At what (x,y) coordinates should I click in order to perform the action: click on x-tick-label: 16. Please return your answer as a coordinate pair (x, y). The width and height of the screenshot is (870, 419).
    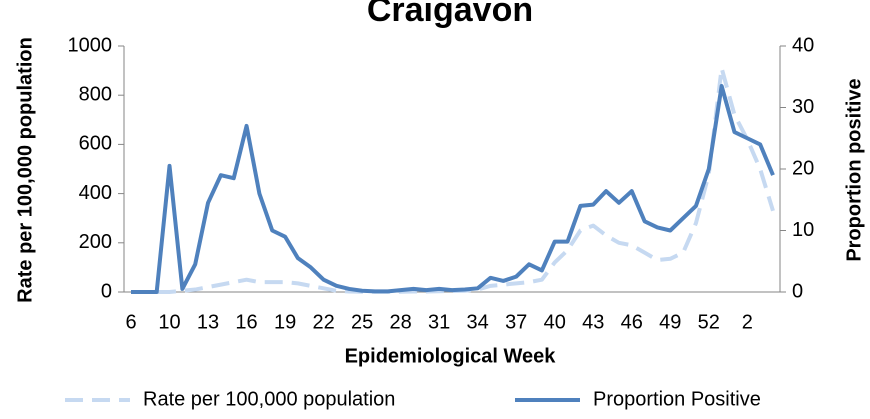
    Looking at the image, I should click on (246, 322).